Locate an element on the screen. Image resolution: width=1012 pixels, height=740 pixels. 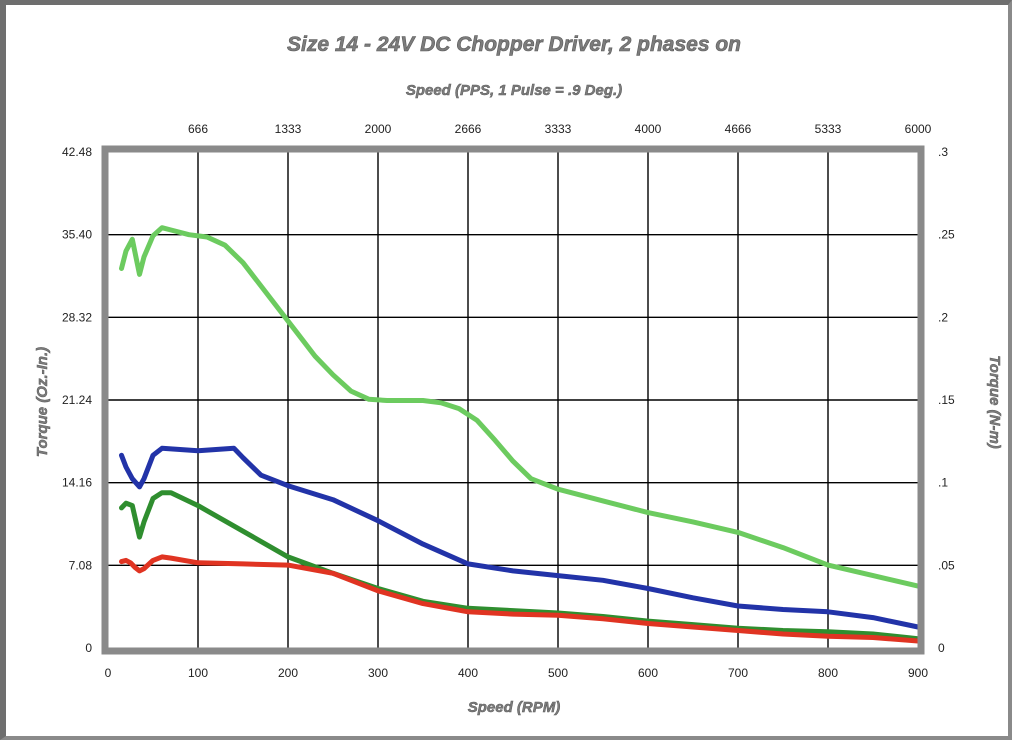
x-tick-label: 100 is located at coordinates (198, 673).